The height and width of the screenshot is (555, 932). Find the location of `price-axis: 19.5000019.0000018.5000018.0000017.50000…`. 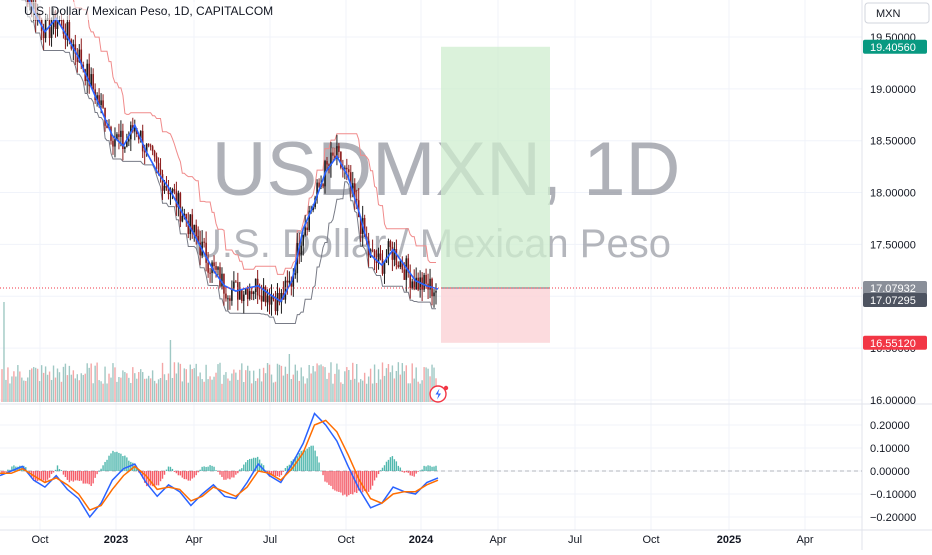

price-axis: 19.5000019.0000018.5000018.0000017.50000… is located at coordinates (893, 219).